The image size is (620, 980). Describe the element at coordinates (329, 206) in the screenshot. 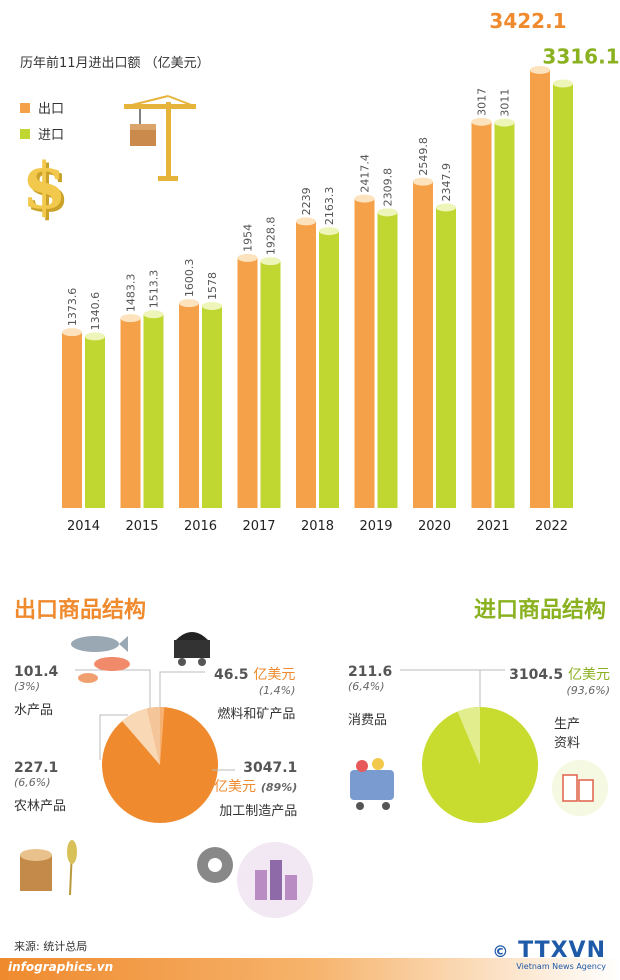

I see `import-value-label-2018: 2163.3` at that location.